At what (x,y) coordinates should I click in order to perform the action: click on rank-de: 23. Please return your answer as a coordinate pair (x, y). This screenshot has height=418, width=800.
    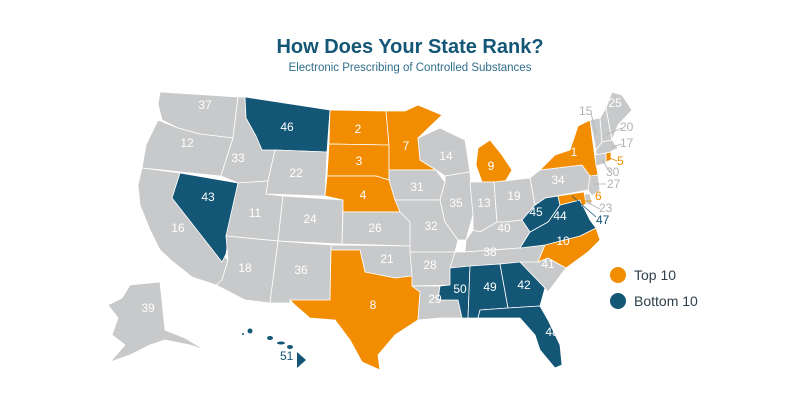
    Looking at the image, I should click on (606, 208).